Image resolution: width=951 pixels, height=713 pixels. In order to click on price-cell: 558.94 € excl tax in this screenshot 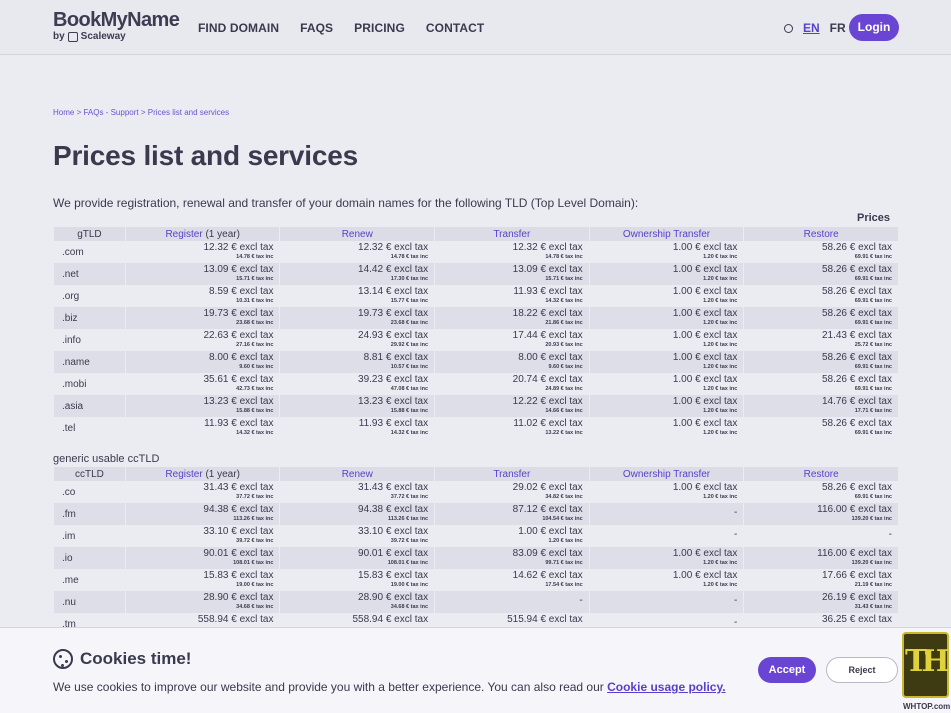, I will do `click(357, 624)`.